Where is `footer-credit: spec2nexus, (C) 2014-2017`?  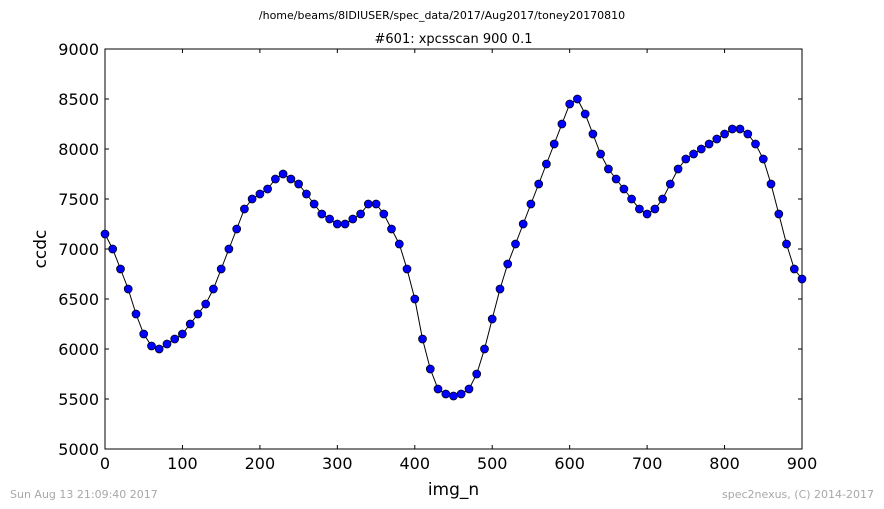
footer-credit: spec2nexus, (C) 2014-2017 is located at coordinates (798, 494).